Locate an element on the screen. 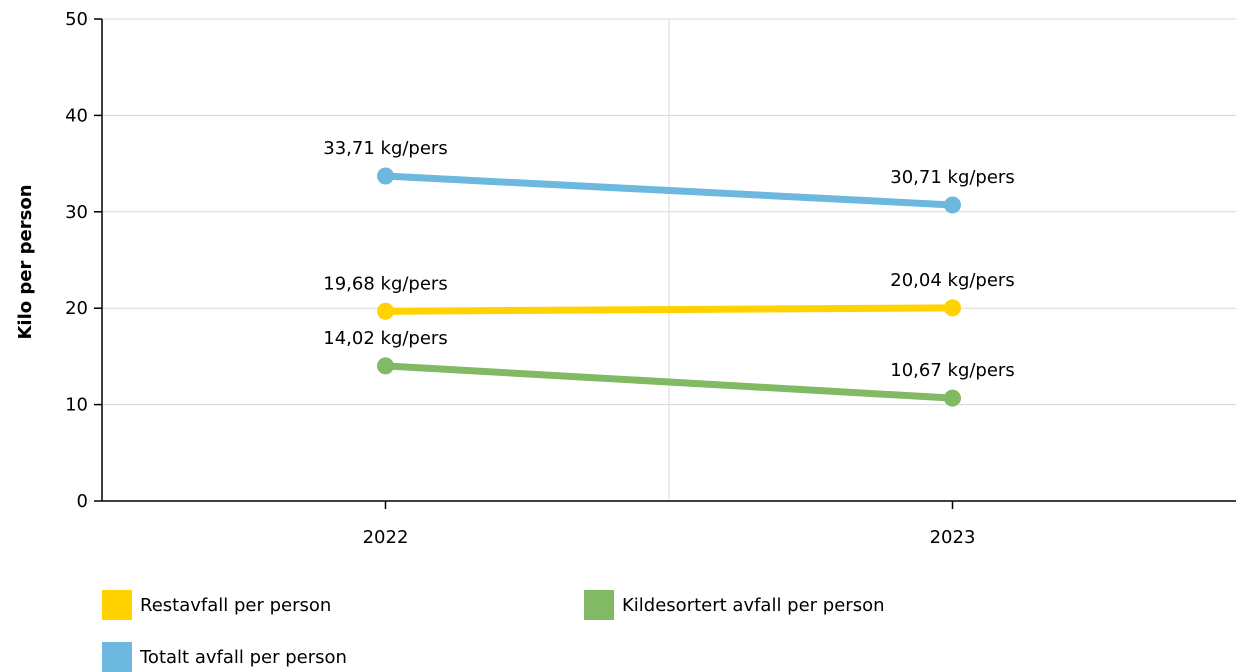 Image resolution: width=1254 pixels, height=672 pixels. y-tick-label: 40 is located at coordinates (76, 115).